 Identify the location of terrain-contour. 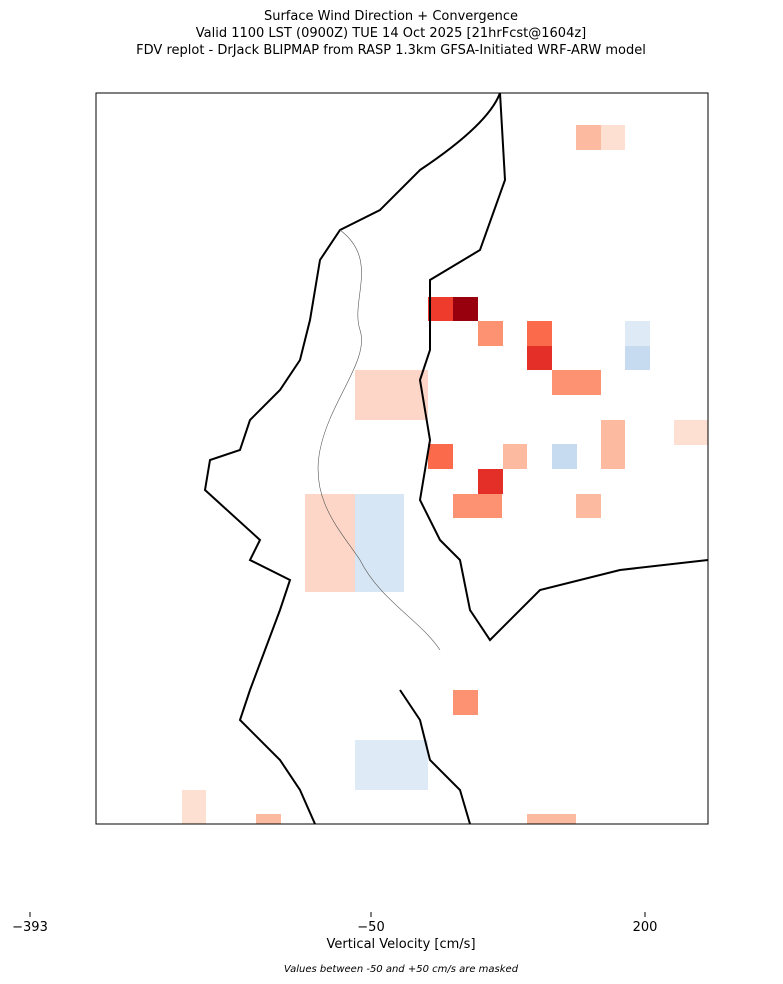
(379, 440).